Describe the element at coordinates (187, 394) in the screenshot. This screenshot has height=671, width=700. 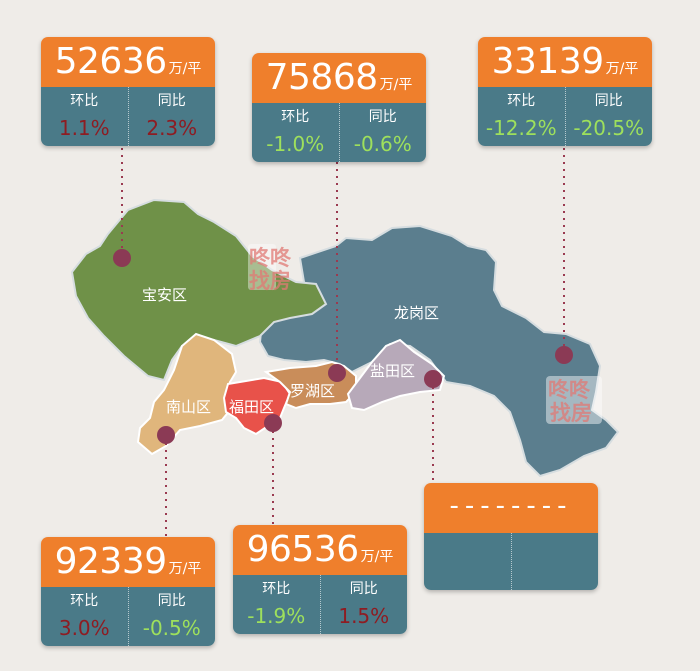
I see `district-nanshan` at that location.